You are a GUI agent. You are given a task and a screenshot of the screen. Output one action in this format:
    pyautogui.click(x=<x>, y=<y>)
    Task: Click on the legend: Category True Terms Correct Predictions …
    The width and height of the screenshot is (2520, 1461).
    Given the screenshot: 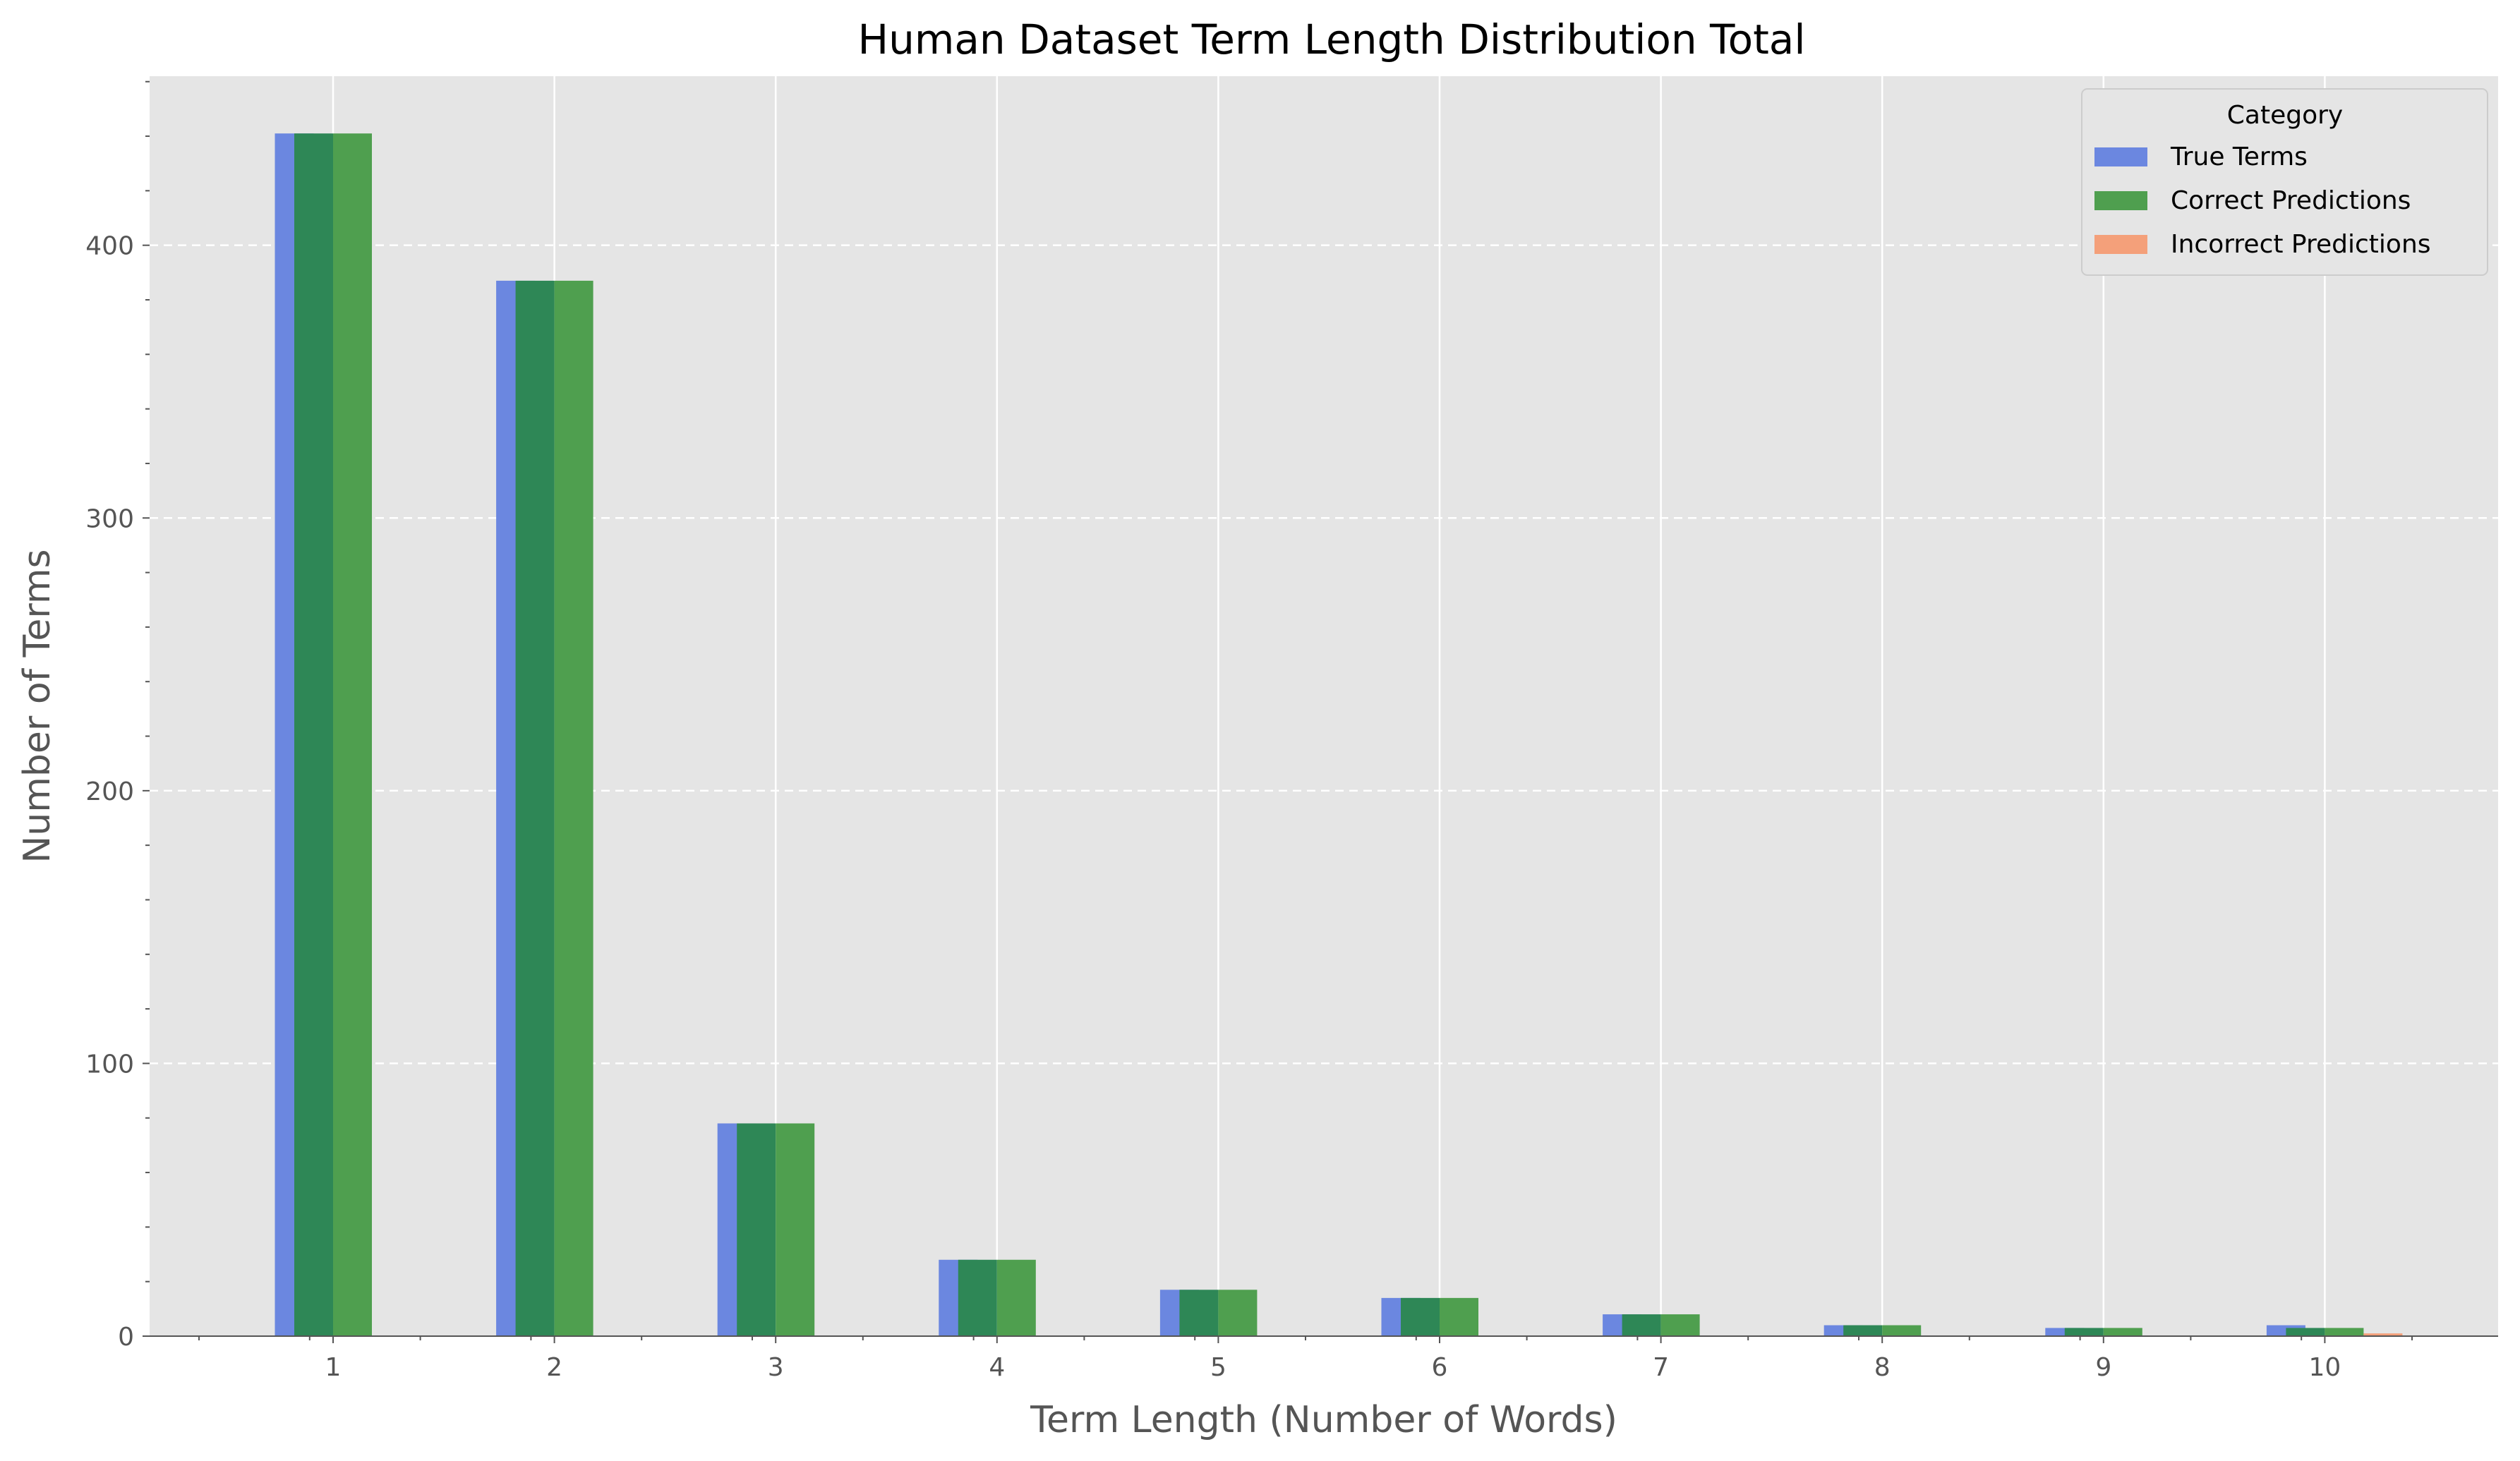 What is the action you would take?
    pyautogui.click(x=2284, y=182)
    